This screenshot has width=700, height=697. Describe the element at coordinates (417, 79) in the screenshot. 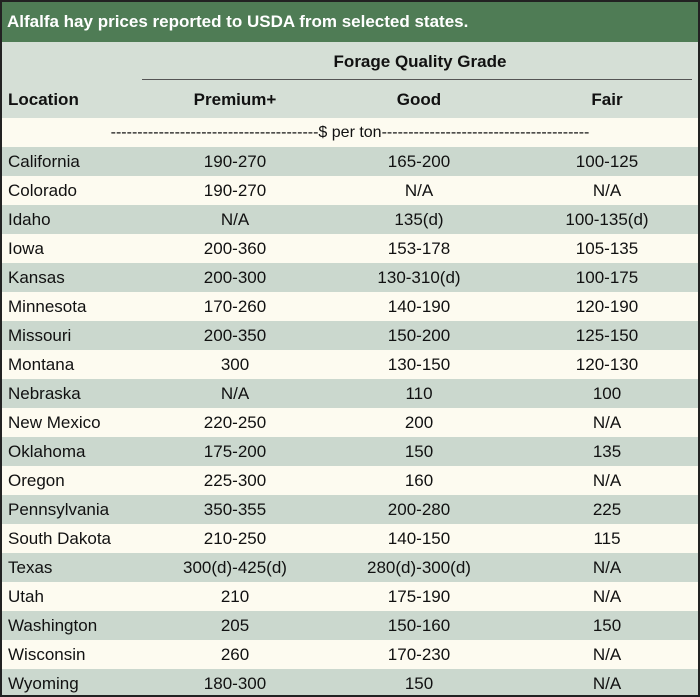

I see `group-rule` at that location.